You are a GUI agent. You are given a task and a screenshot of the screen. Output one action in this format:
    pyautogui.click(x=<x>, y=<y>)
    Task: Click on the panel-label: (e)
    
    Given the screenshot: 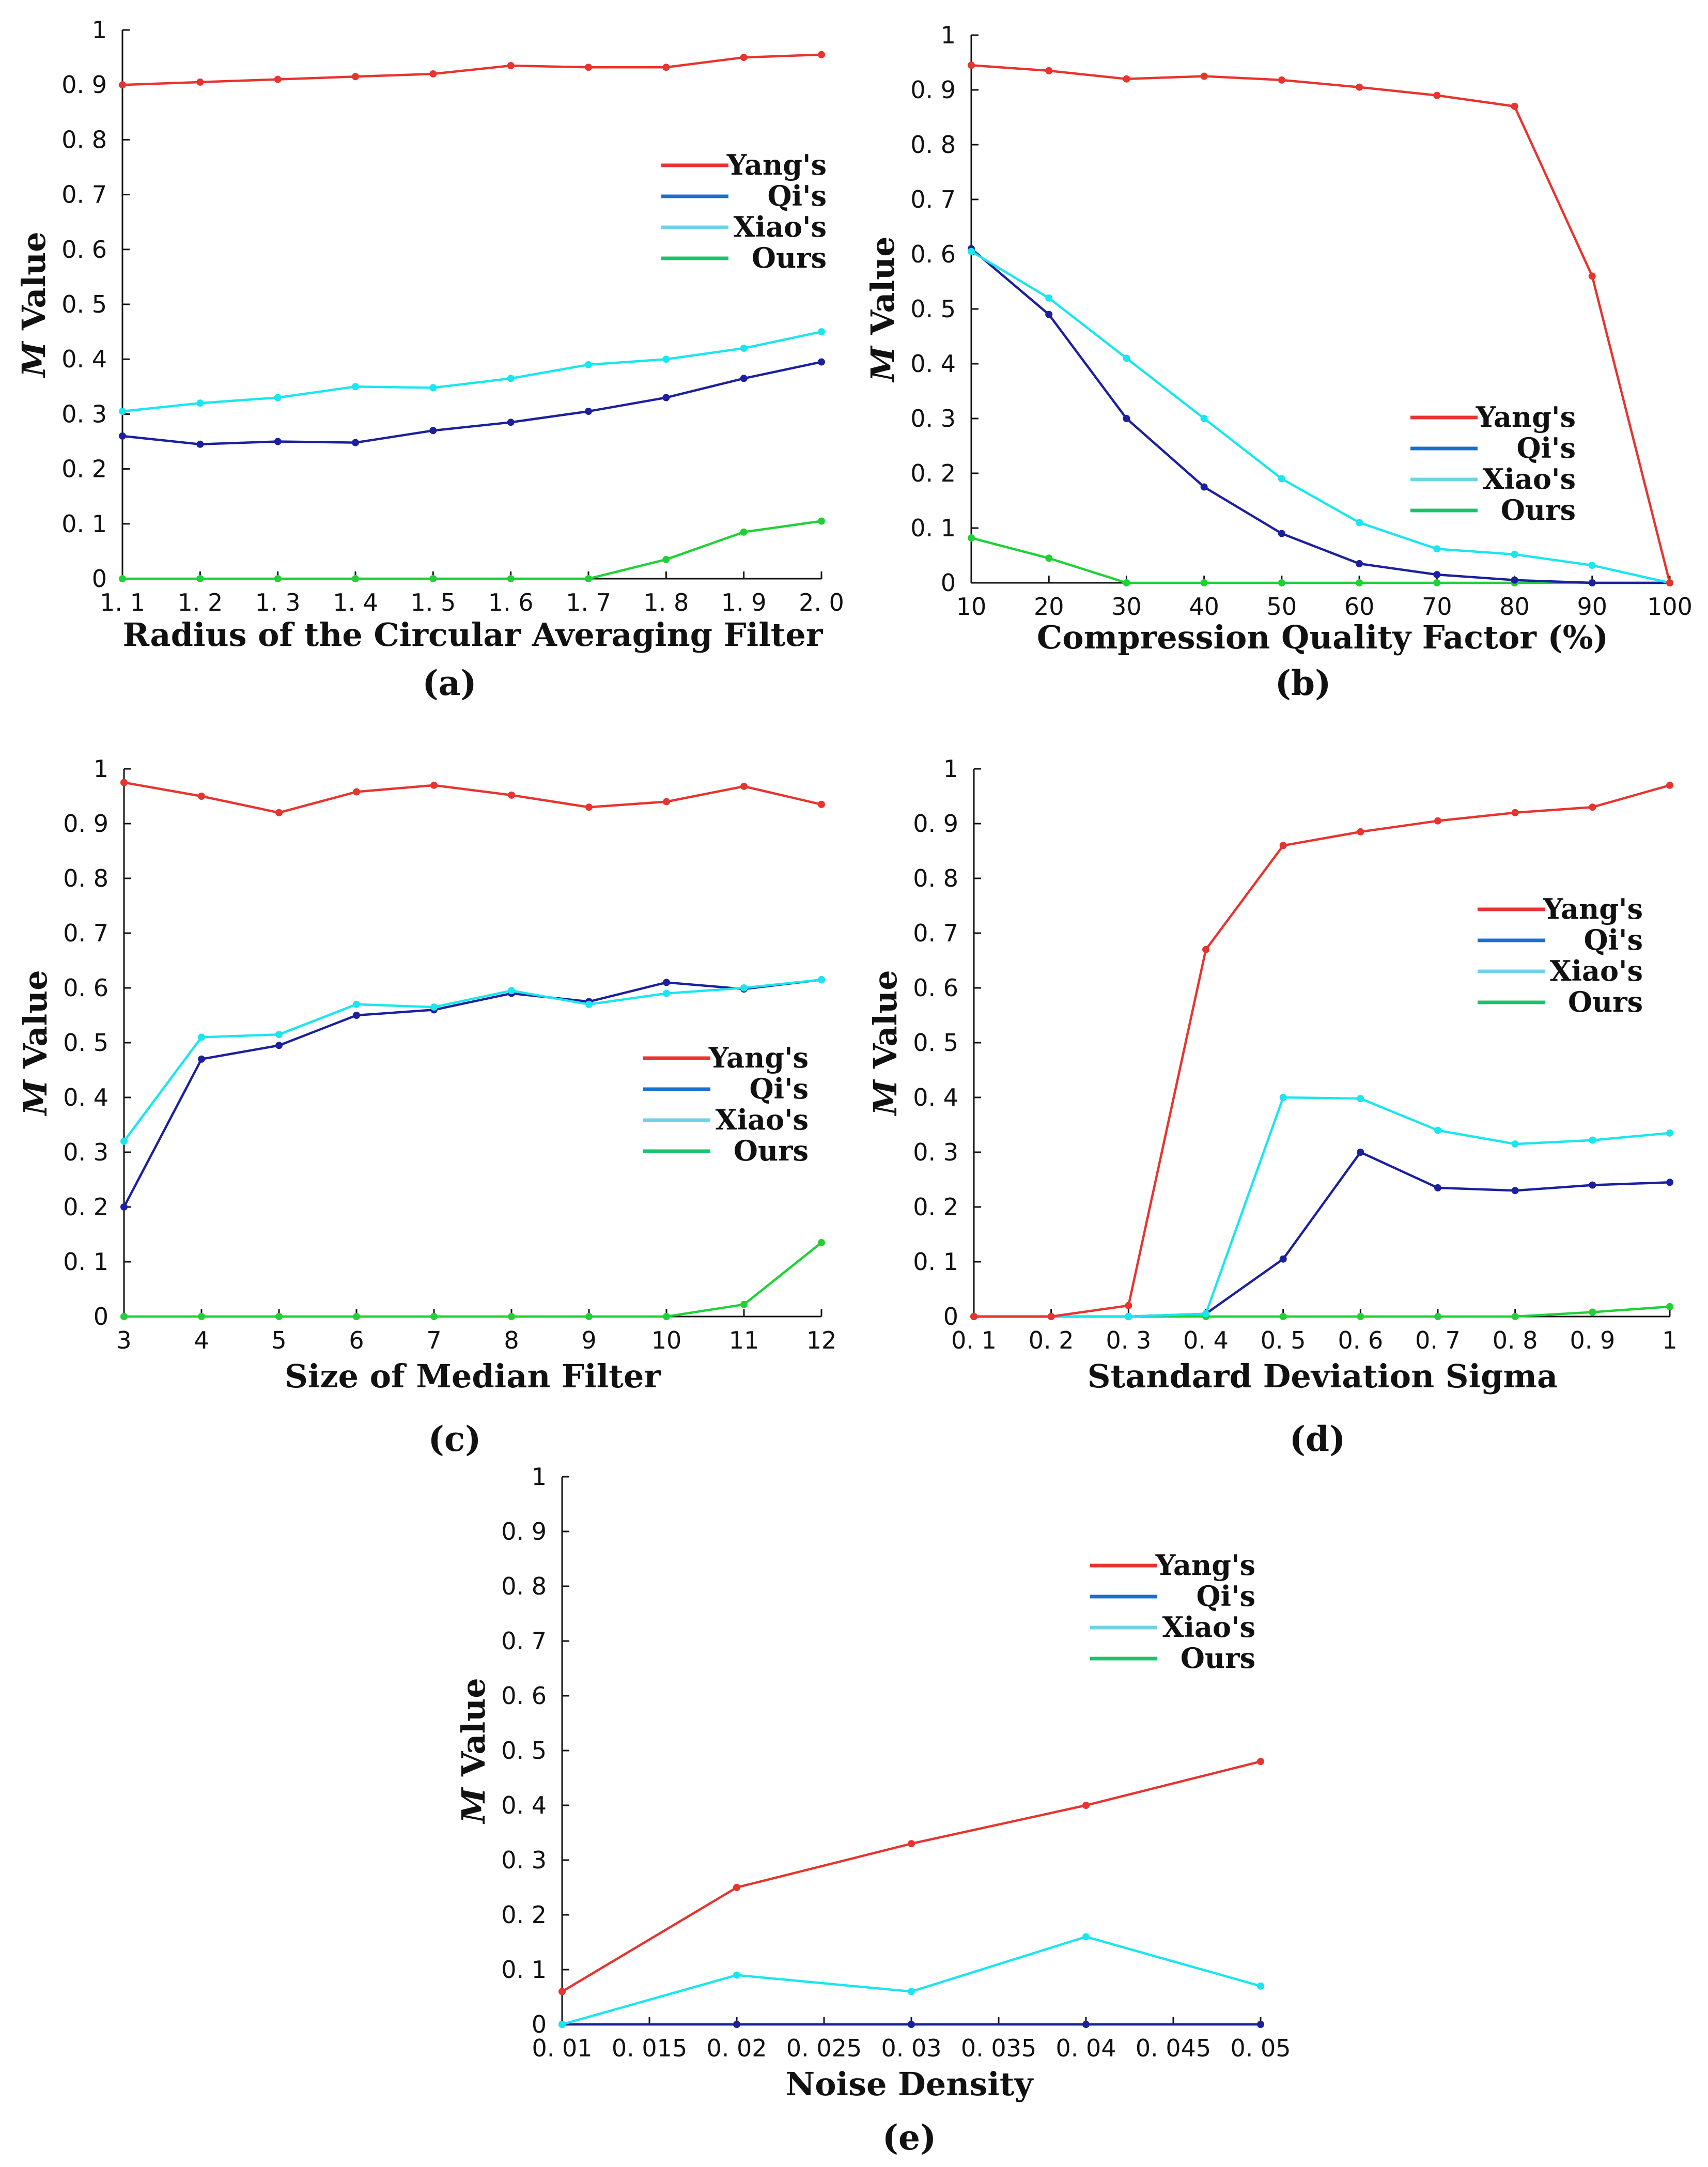 What is the action you would take?
    pyautogui.click(x=909, y=2137)
    